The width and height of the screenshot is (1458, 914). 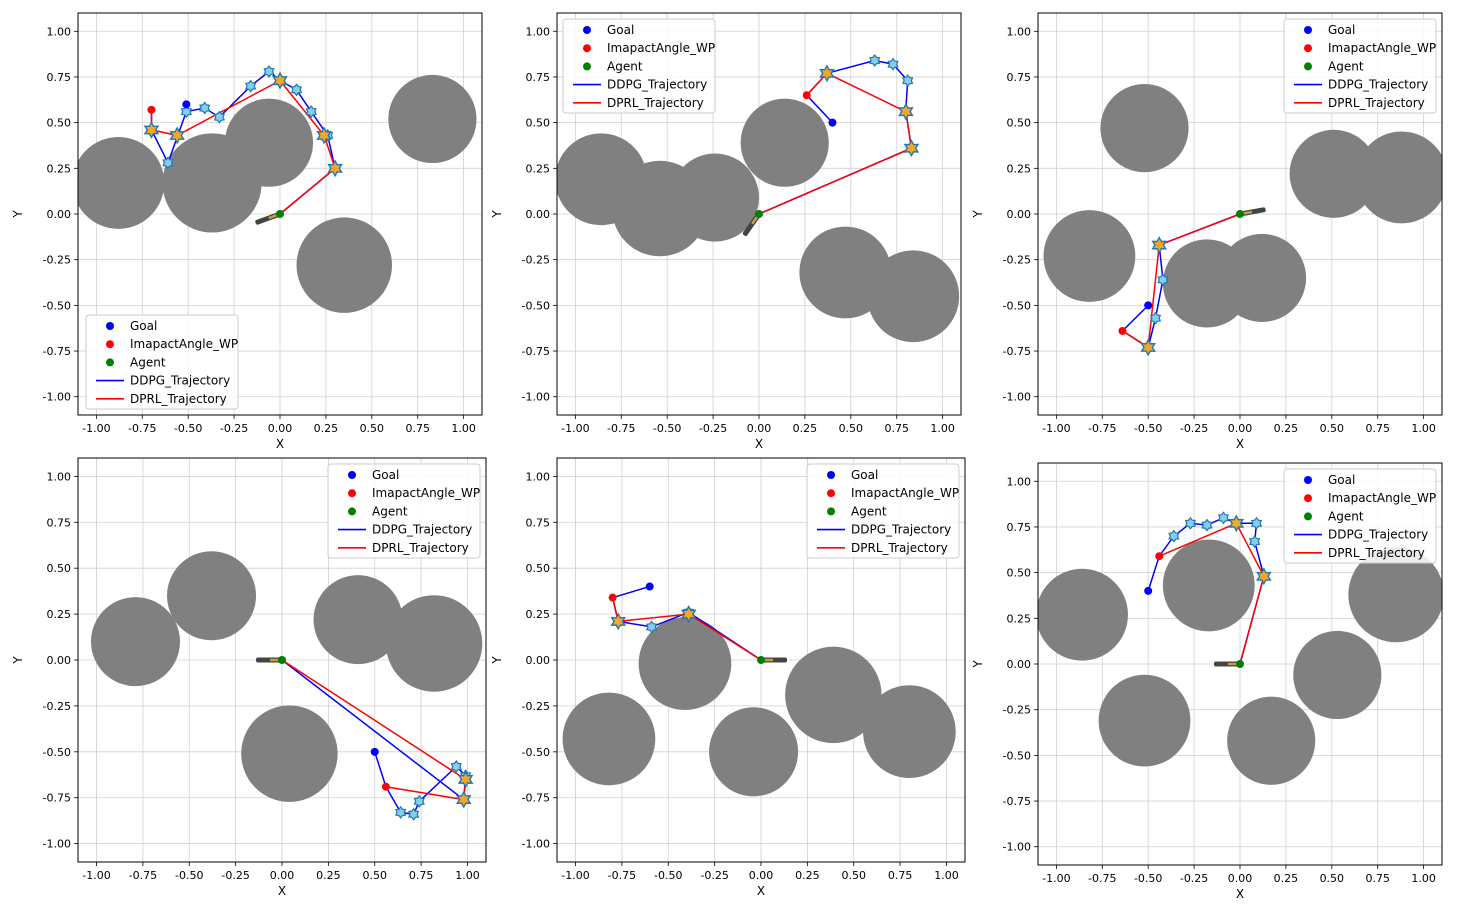 I want to click on x-tick-label: -0.25, so click(x=235, y=875).